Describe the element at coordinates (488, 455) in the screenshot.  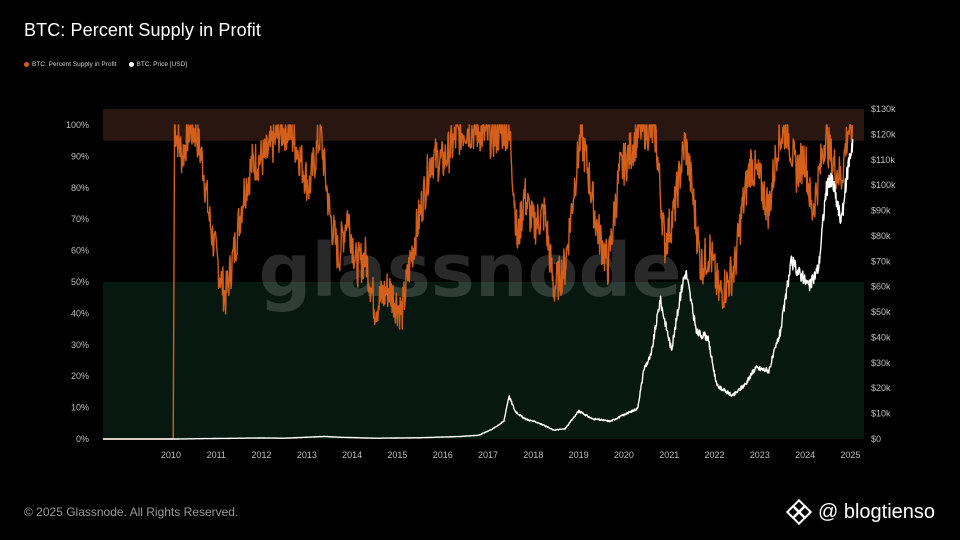
I see `x-tick-label: 2017` at that location.